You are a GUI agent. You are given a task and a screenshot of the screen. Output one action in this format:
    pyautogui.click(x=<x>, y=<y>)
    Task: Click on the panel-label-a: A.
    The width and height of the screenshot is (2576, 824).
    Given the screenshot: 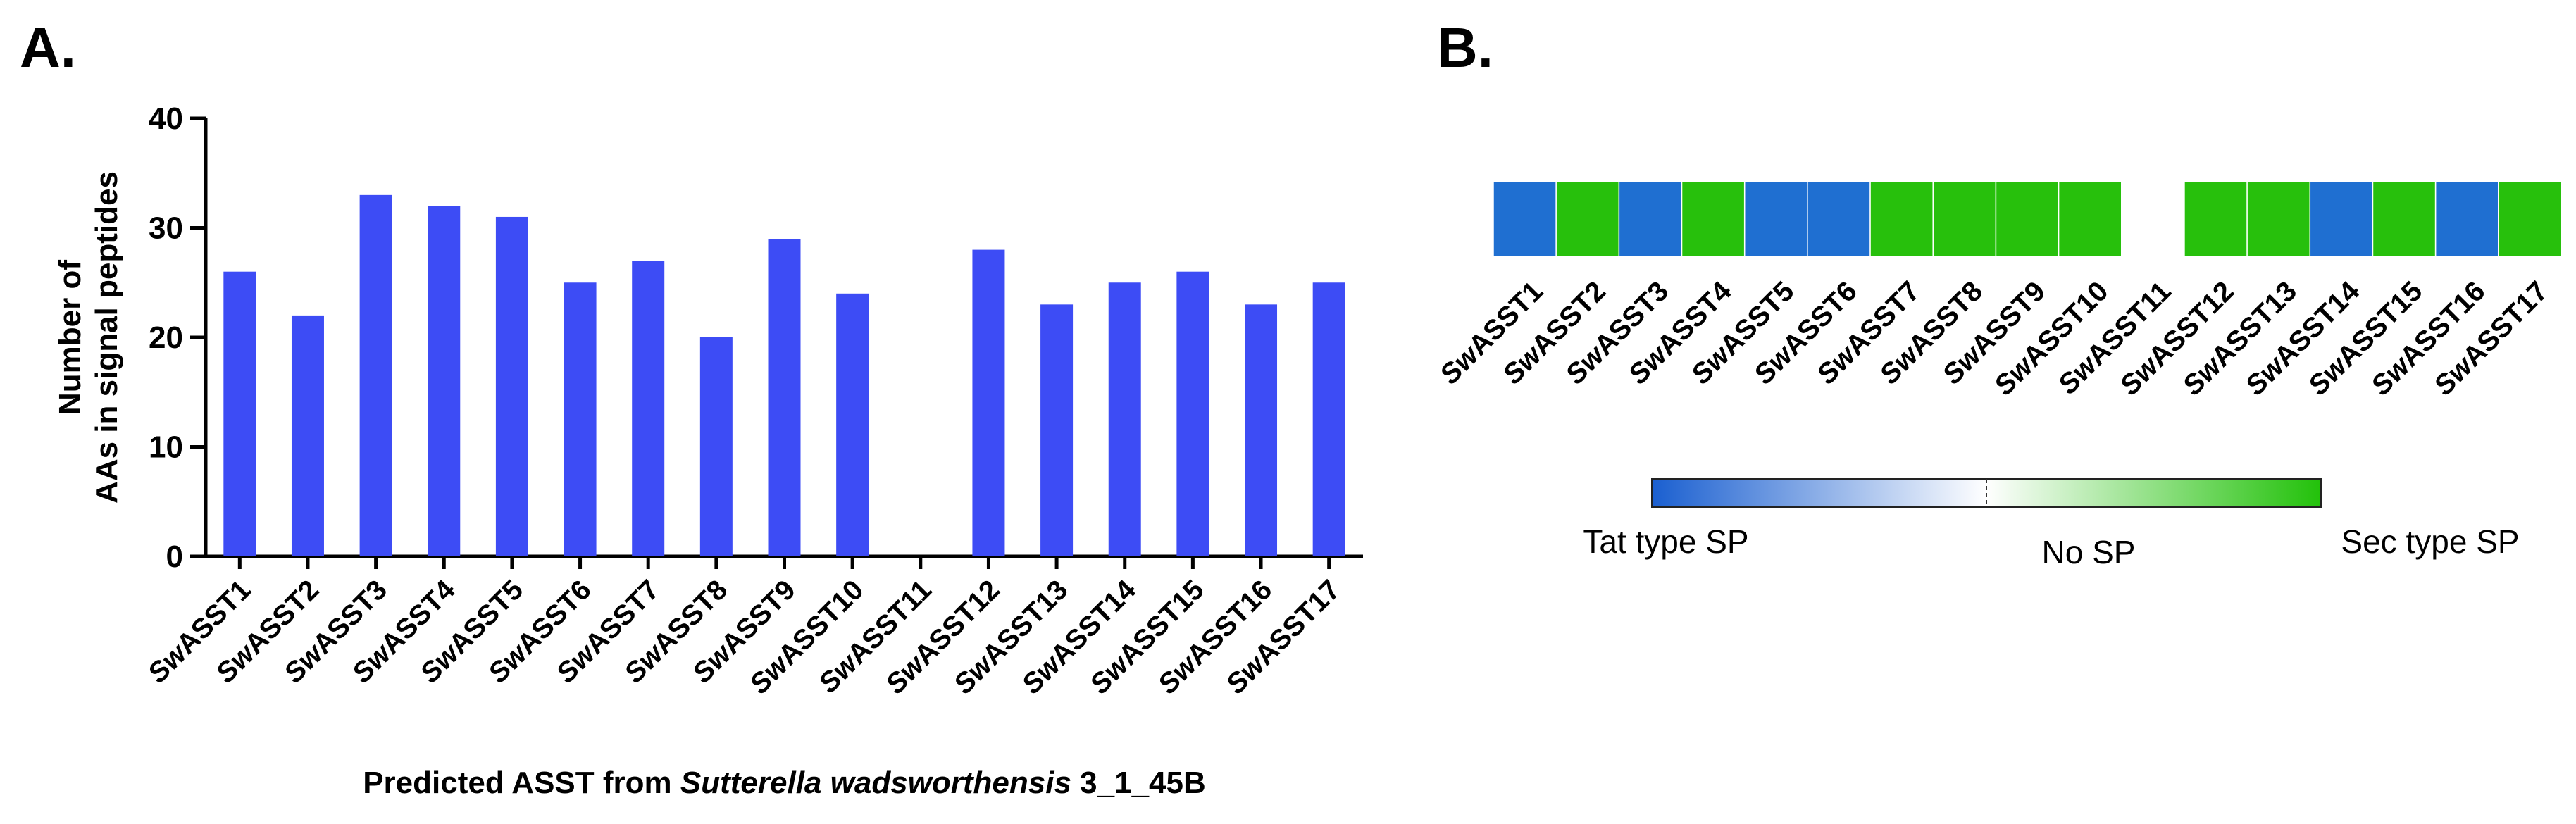 What is the action you would take?
    pyautogui.click(x=48, y=47)
    